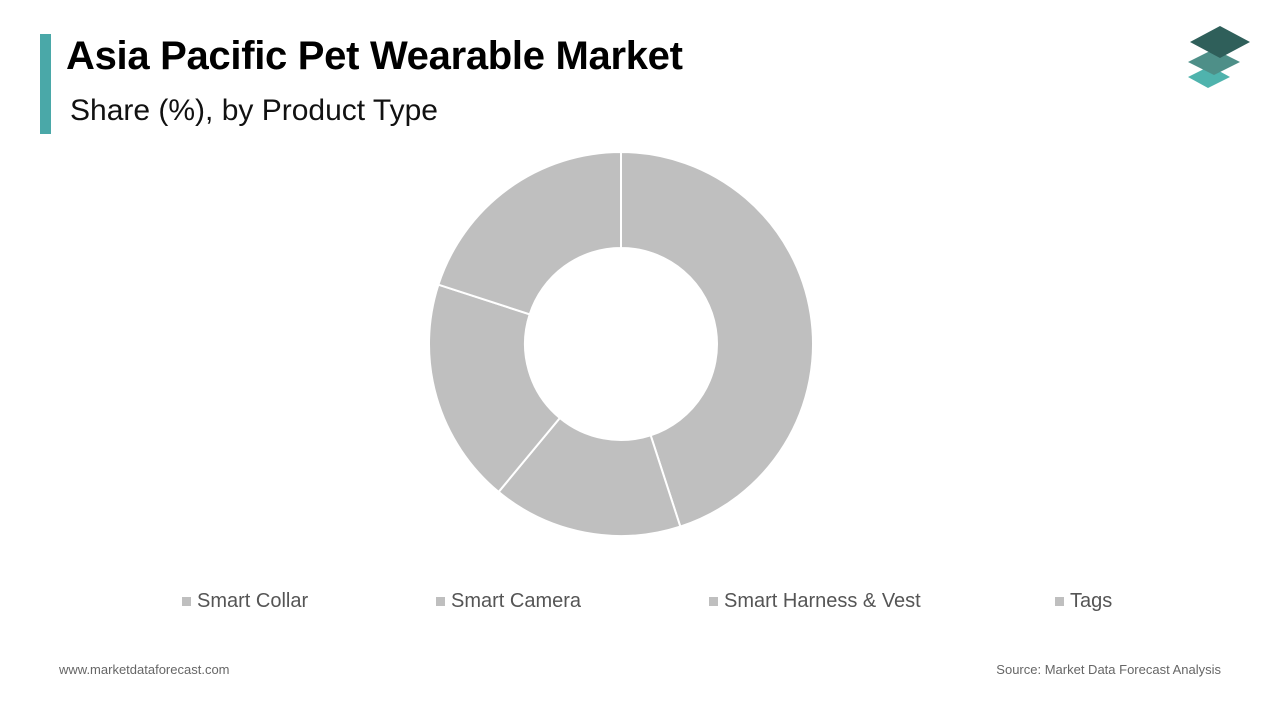  I want to click on chart-title: Asia Pacific Pet Wearable Market, so click(374, 56).